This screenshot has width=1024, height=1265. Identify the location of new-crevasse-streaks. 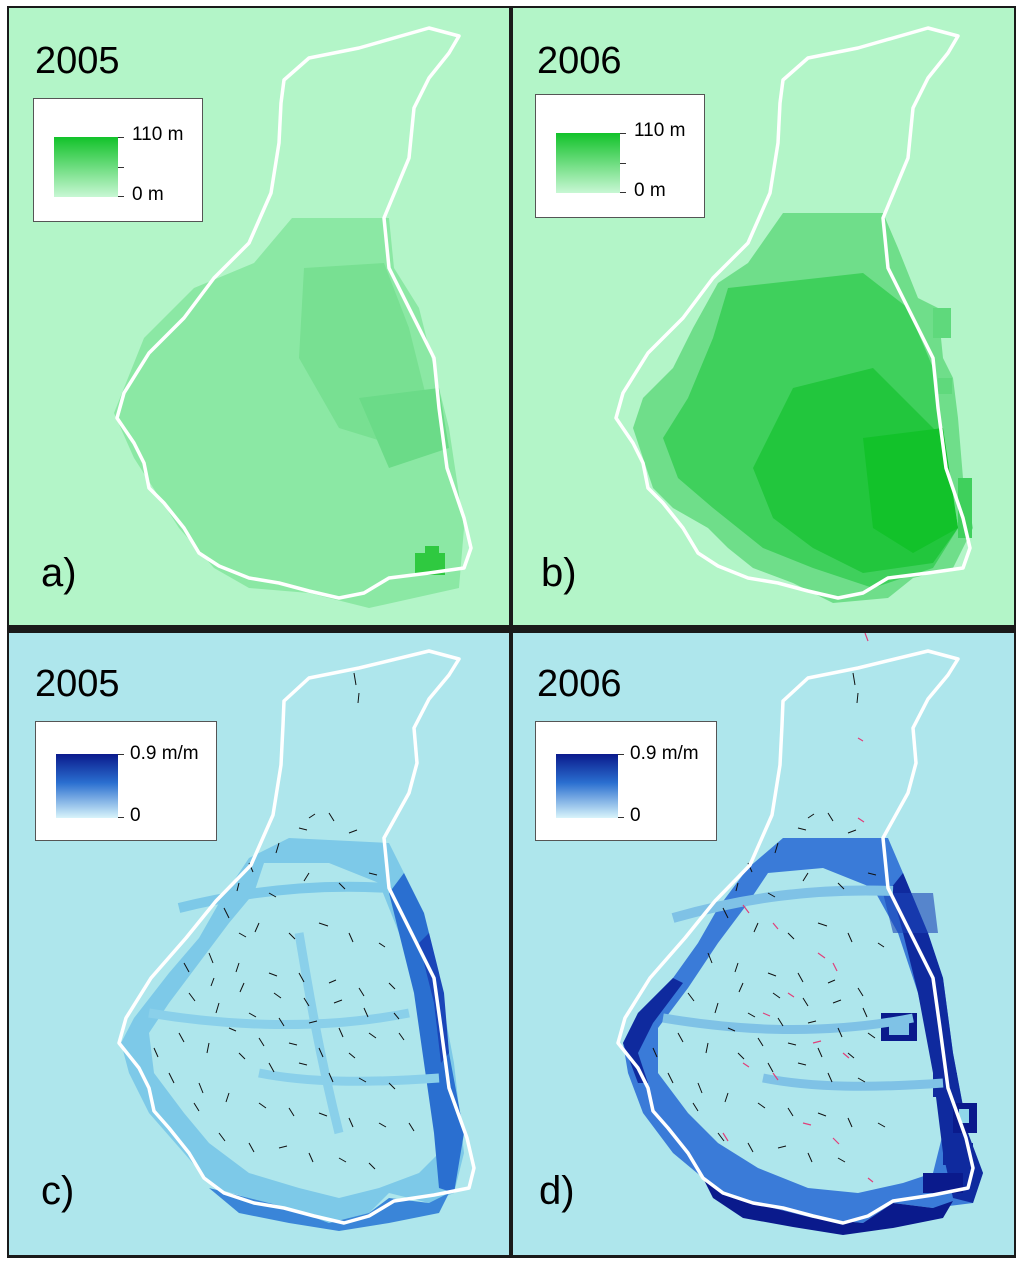
(798, 908).